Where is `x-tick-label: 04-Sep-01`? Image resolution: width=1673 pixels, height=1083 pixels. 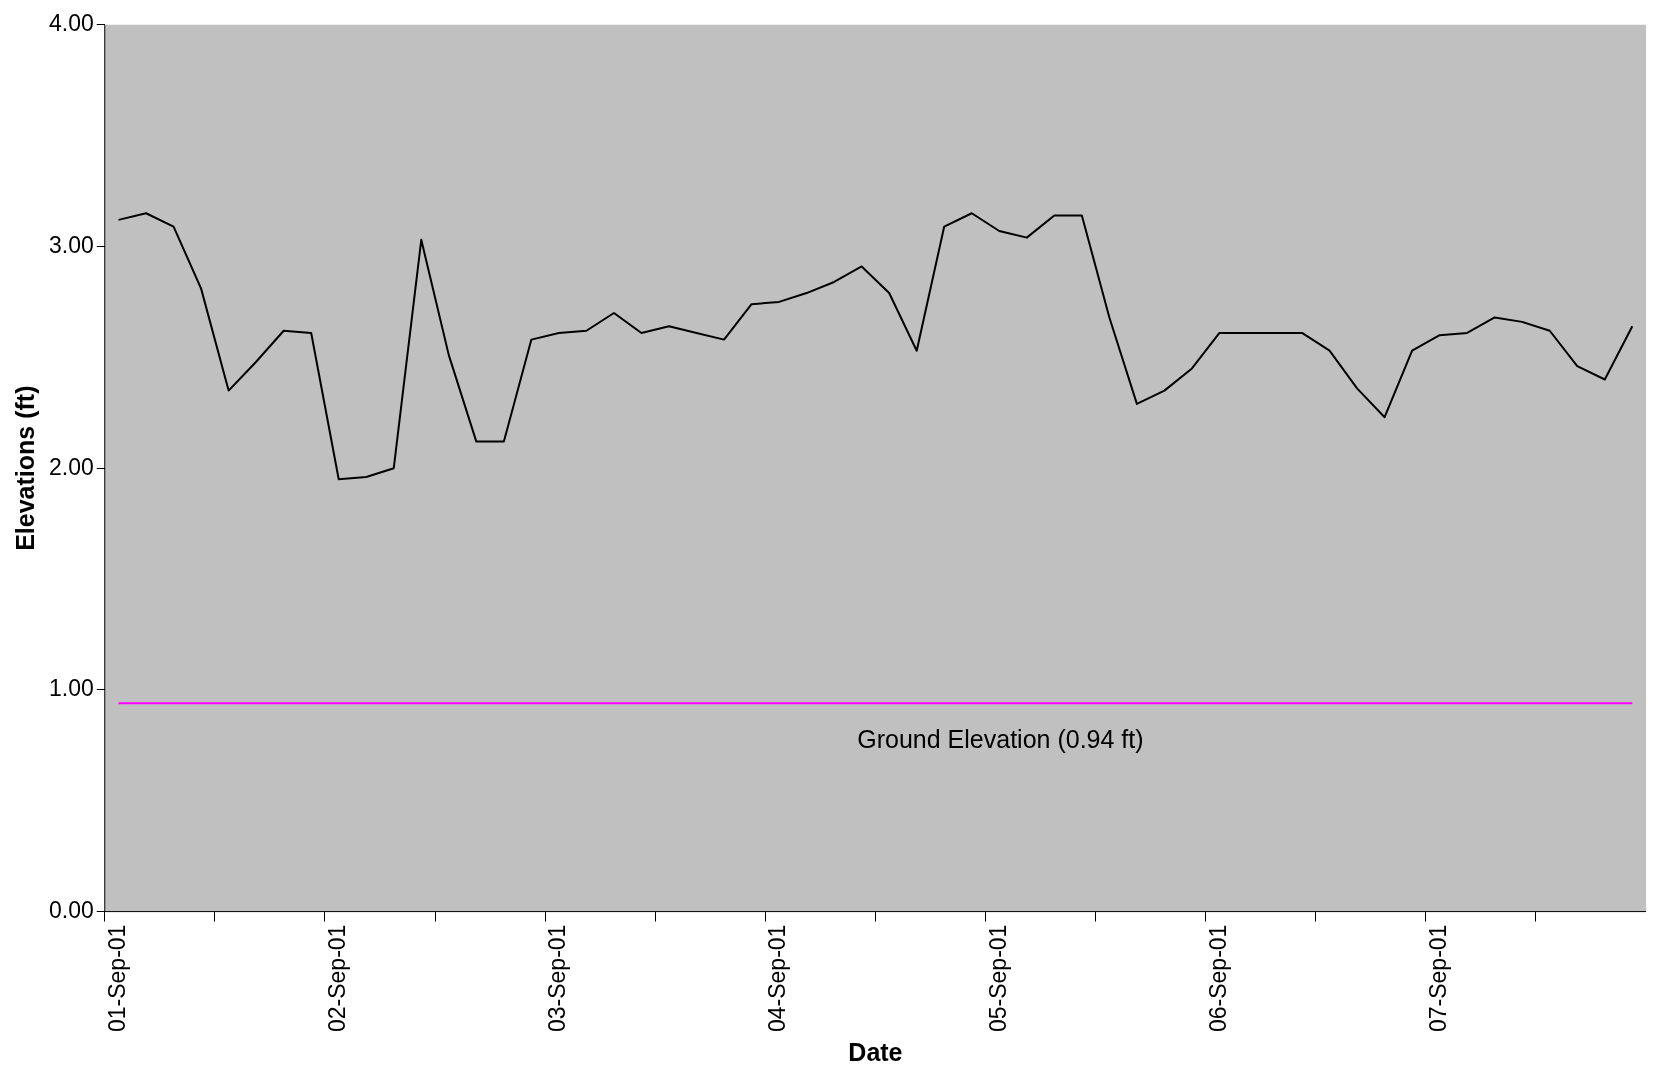 x-tick-label: 04-Sep-01 is located at coordinates (777, 978).